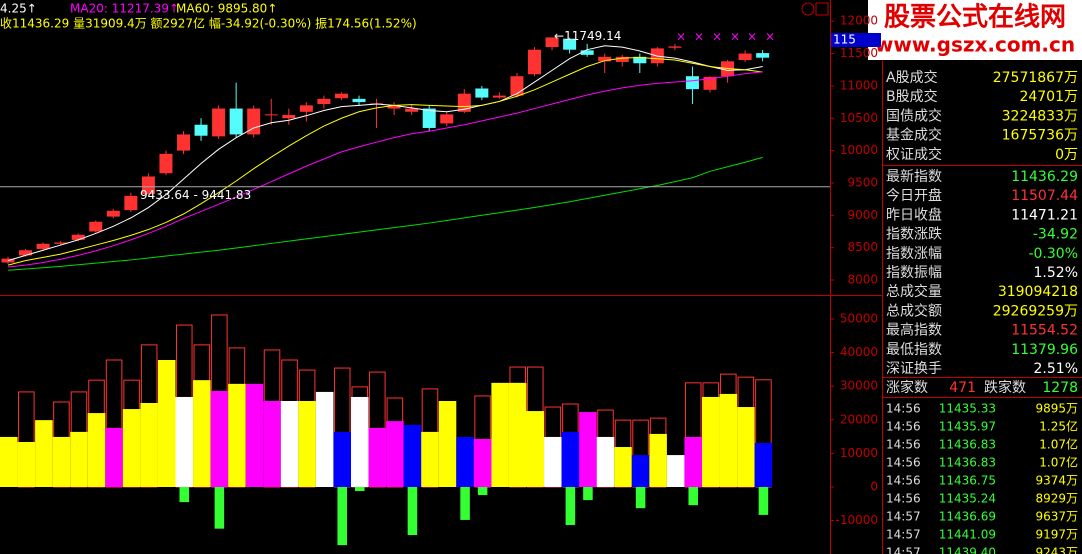  I want to click on y-tick-label: 9500, so click(862, 182).